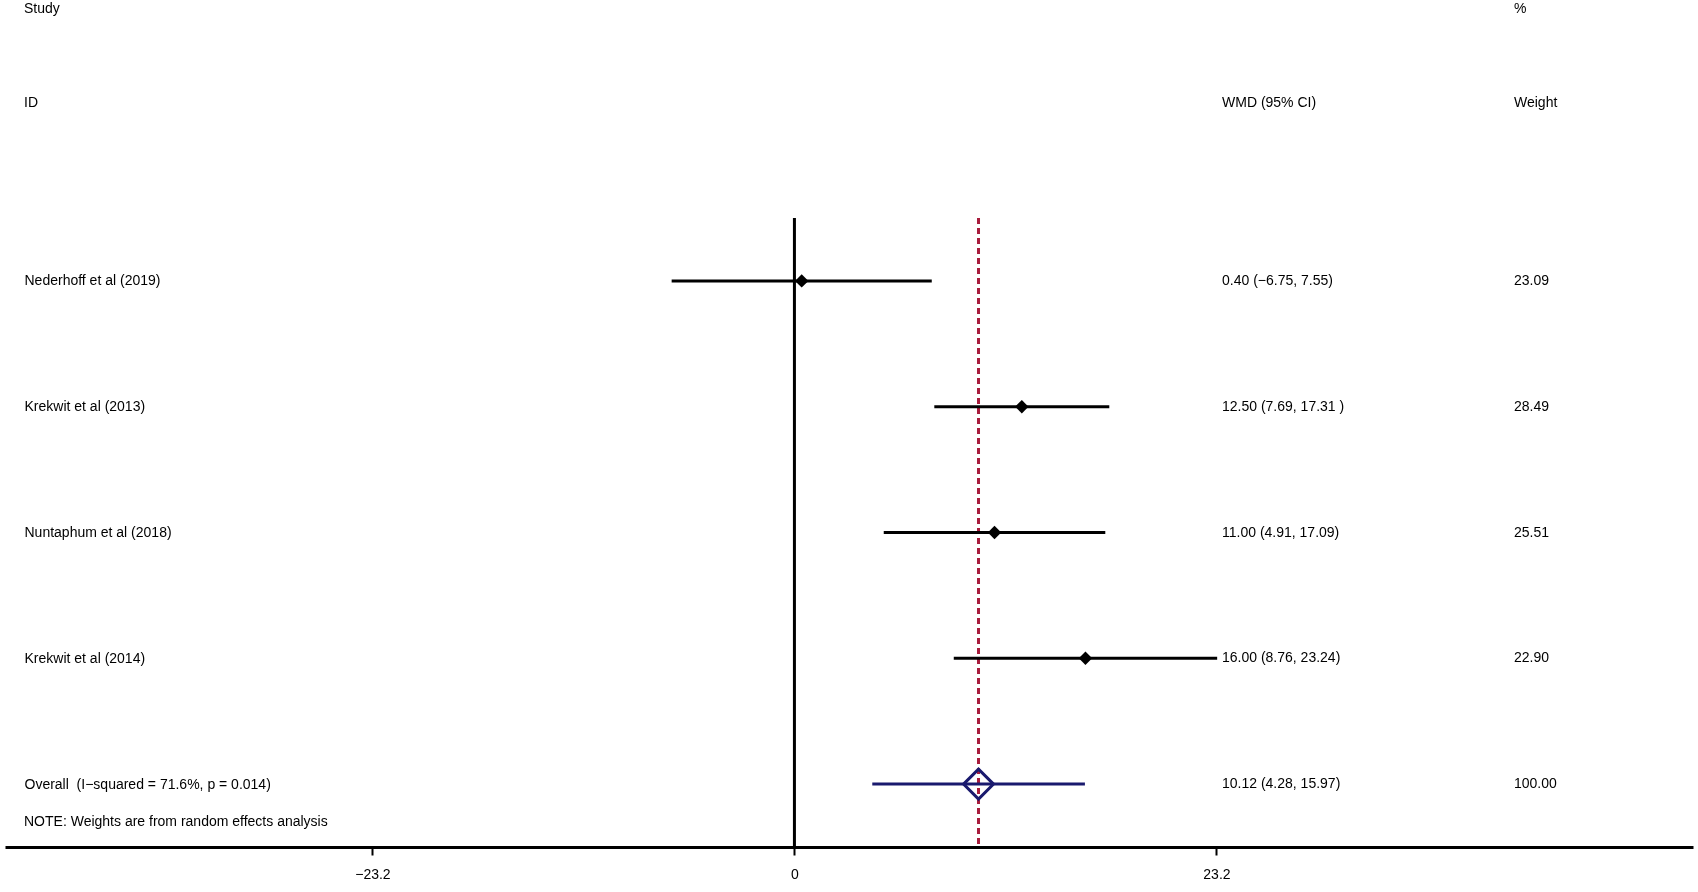 The image size is (1698, 892). I want to click on text: WMD (95% CI), so click(1269, 102).